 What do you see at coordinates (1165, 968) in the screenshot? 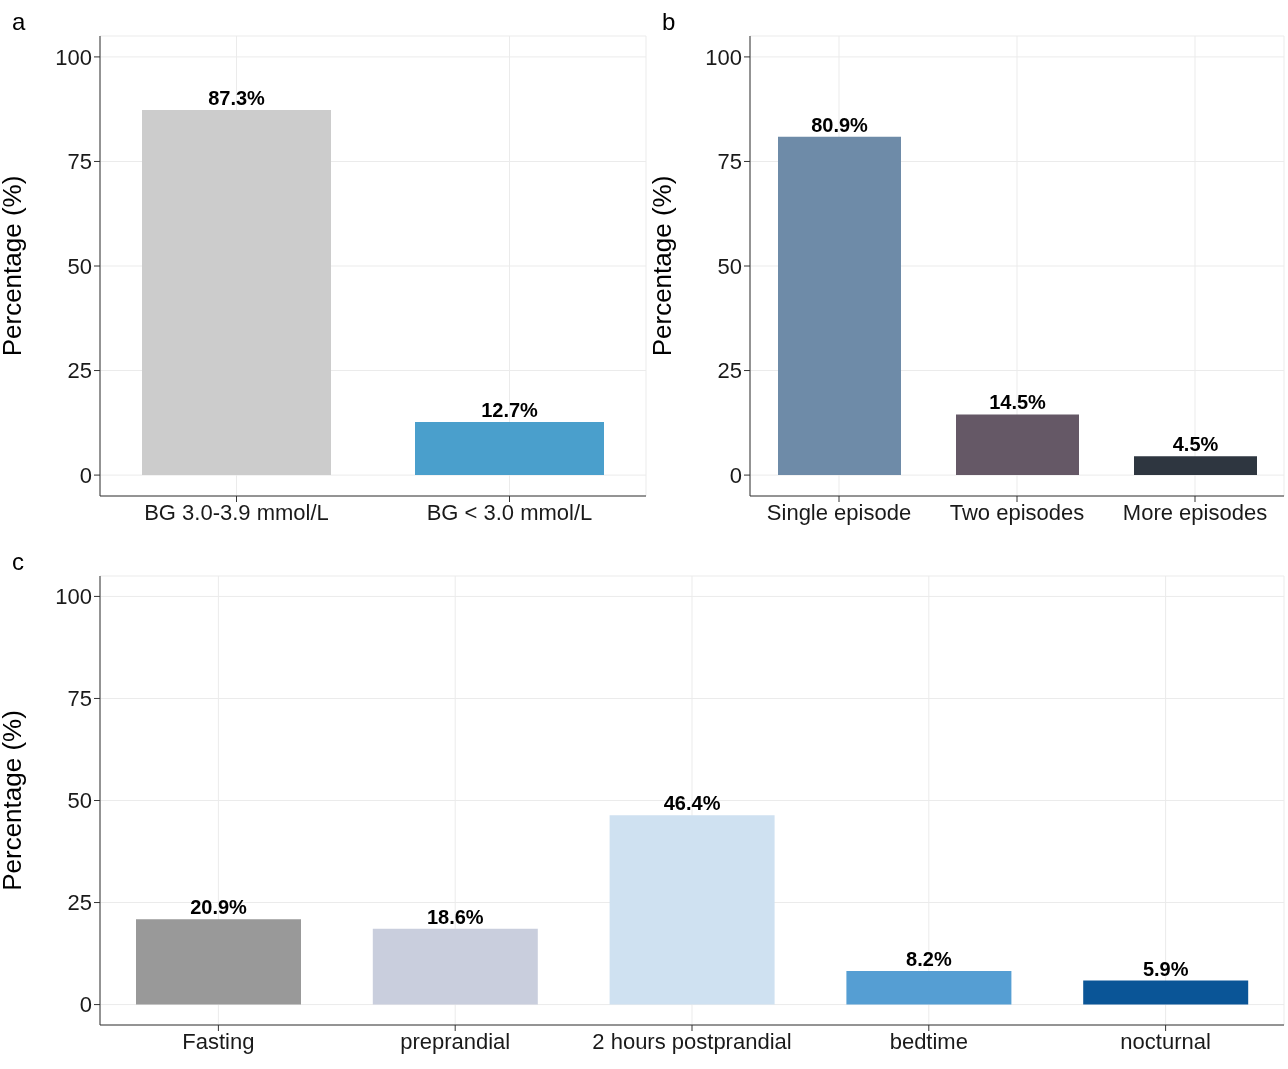
I see `data-label: 5.9%` at bounding box center [1165, 968].